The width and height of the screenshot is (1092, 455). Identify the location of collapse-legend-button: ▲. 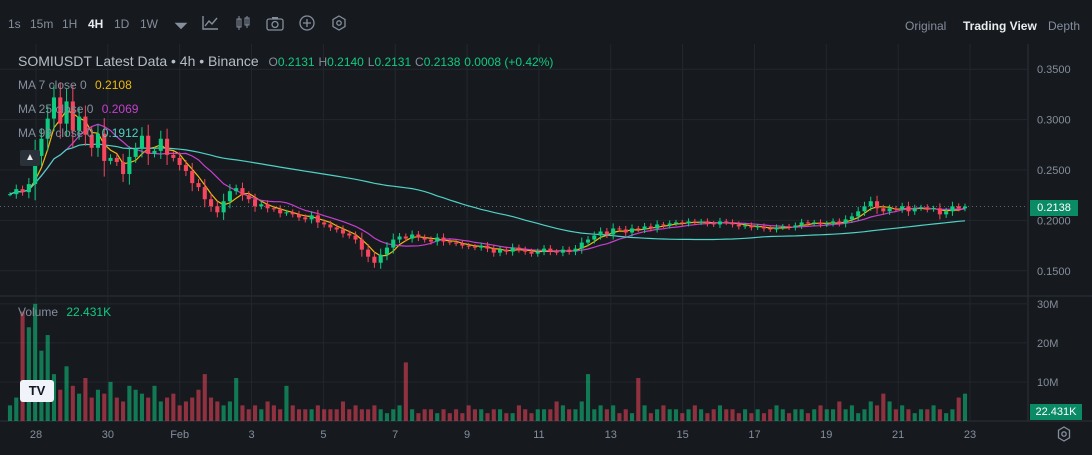
(30, 158).